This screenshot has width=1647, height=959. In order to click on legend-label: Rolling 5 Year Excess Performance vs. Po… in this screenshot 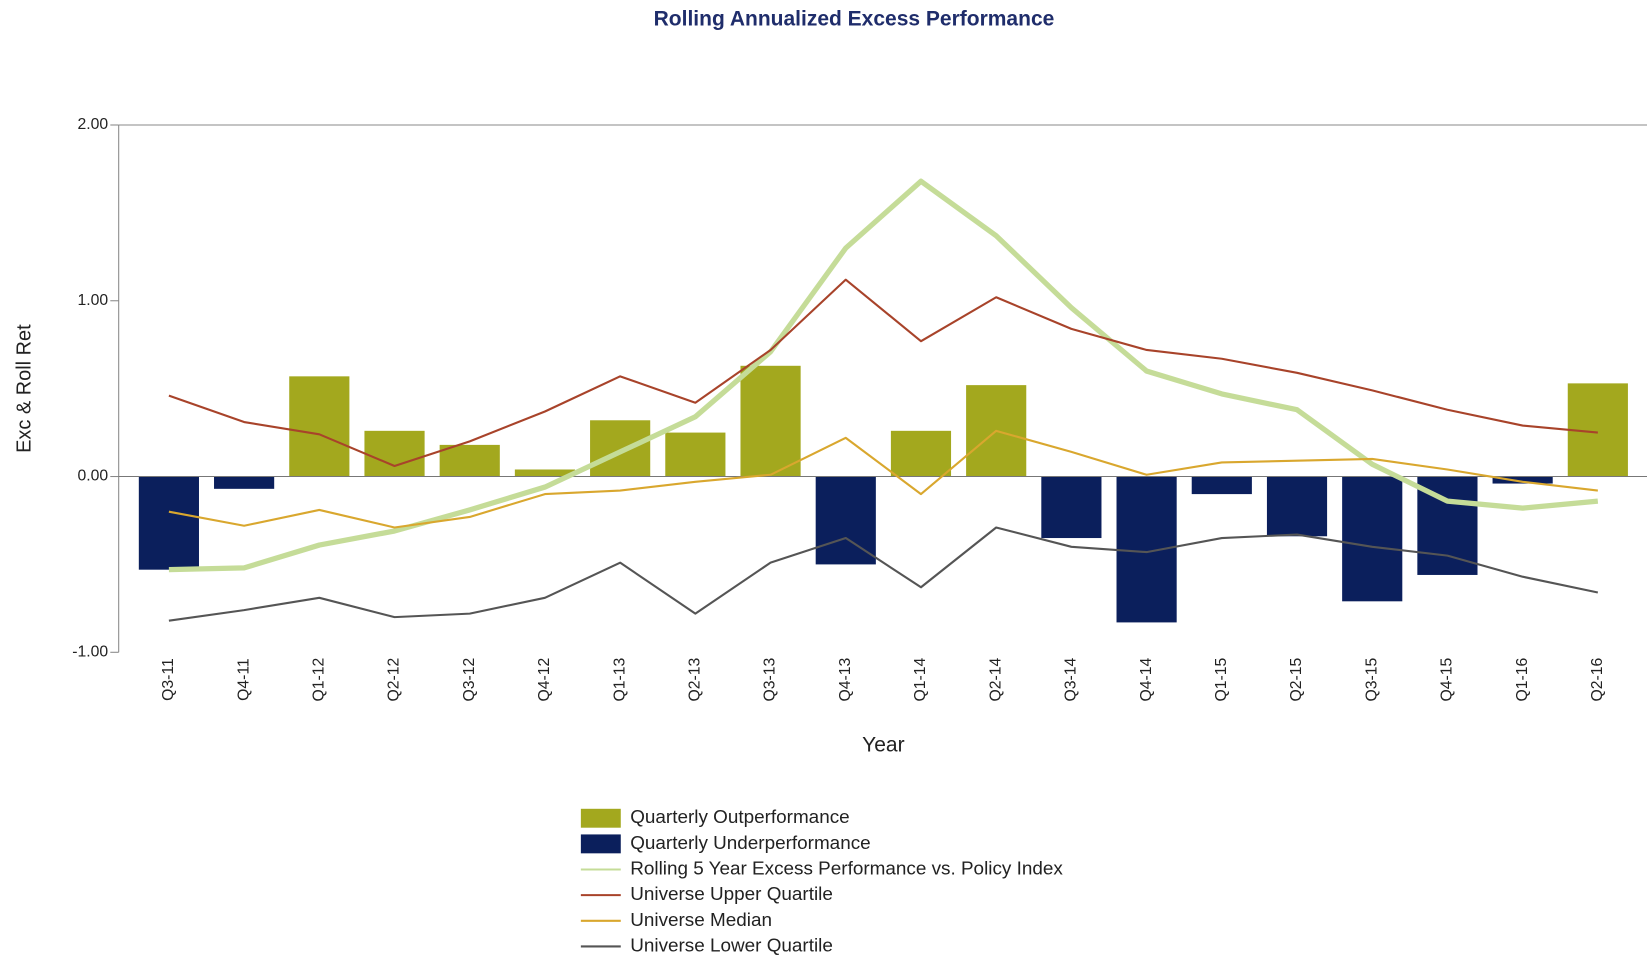, I will do `click(846, 869)`.